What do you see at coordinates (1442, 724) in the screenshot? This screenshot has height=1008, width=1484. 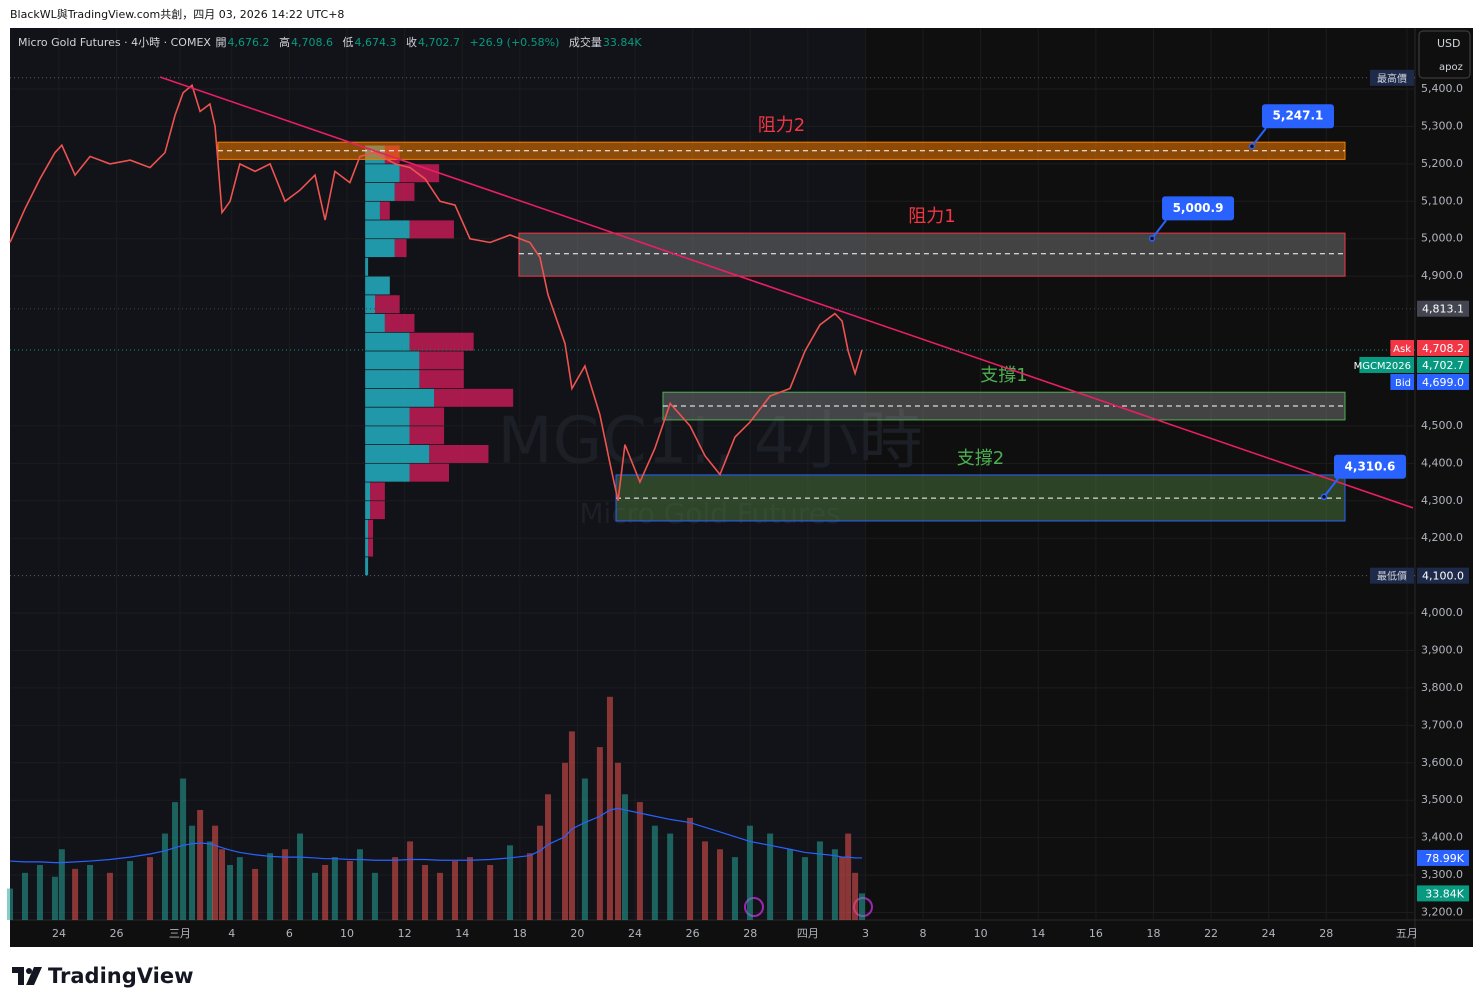 I see `y-tick-label: 3,700.0` at bounding box center [1442, 724].